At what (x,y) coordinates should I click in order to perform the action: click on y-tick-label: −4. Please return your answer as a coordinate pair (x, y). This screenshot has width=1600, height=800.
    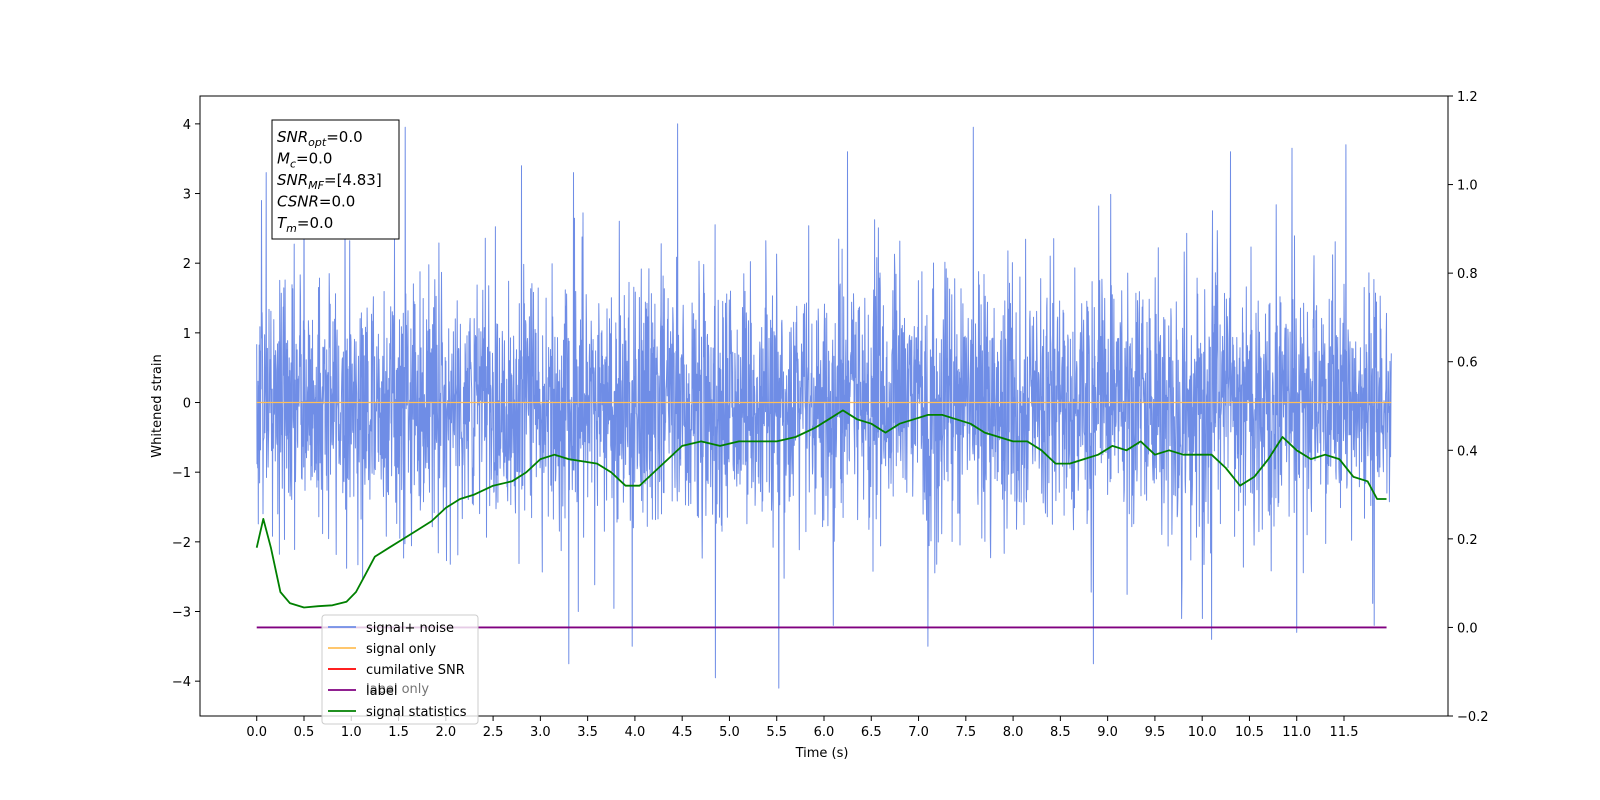
    Looking at the image, I should click on (181, 682).